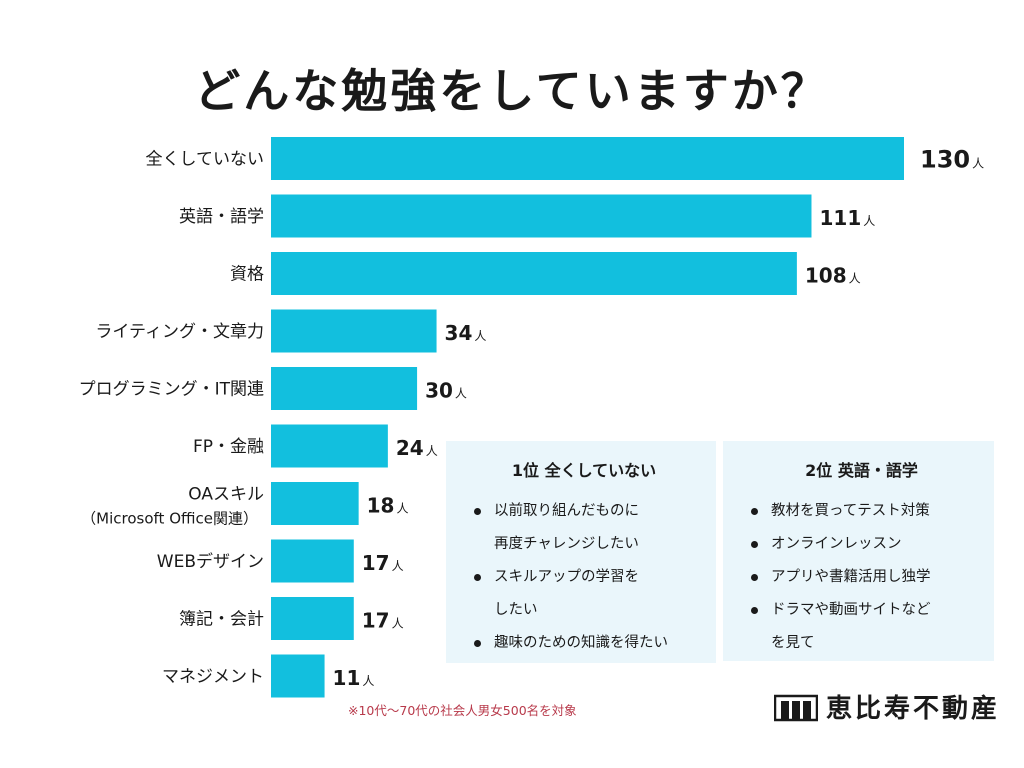 The width and height of the screenshot is (1024, 768). Describe the element at coordinates (205, 160) in the screenshot. I see `category-label-0: 全くしていない` at that location.